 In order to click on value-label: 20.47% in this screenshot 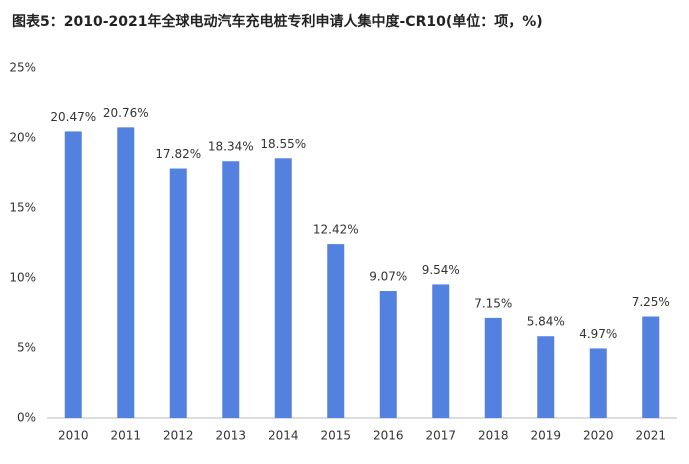, I will do `click(73, 117)`.